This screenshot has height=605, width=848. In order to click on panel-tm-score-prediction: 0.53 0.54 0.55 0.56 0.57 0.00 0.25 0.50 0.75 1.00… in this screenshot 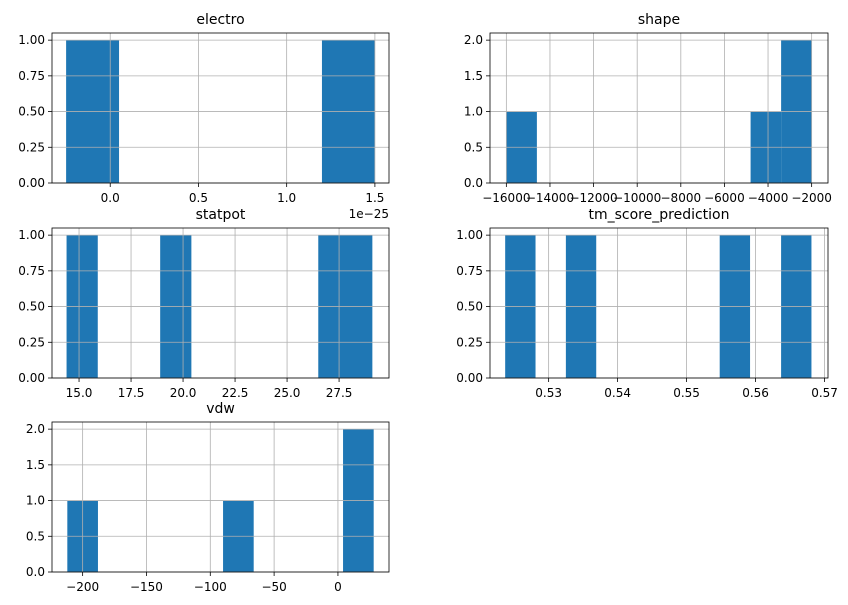, I will do `click(647, 303)`.